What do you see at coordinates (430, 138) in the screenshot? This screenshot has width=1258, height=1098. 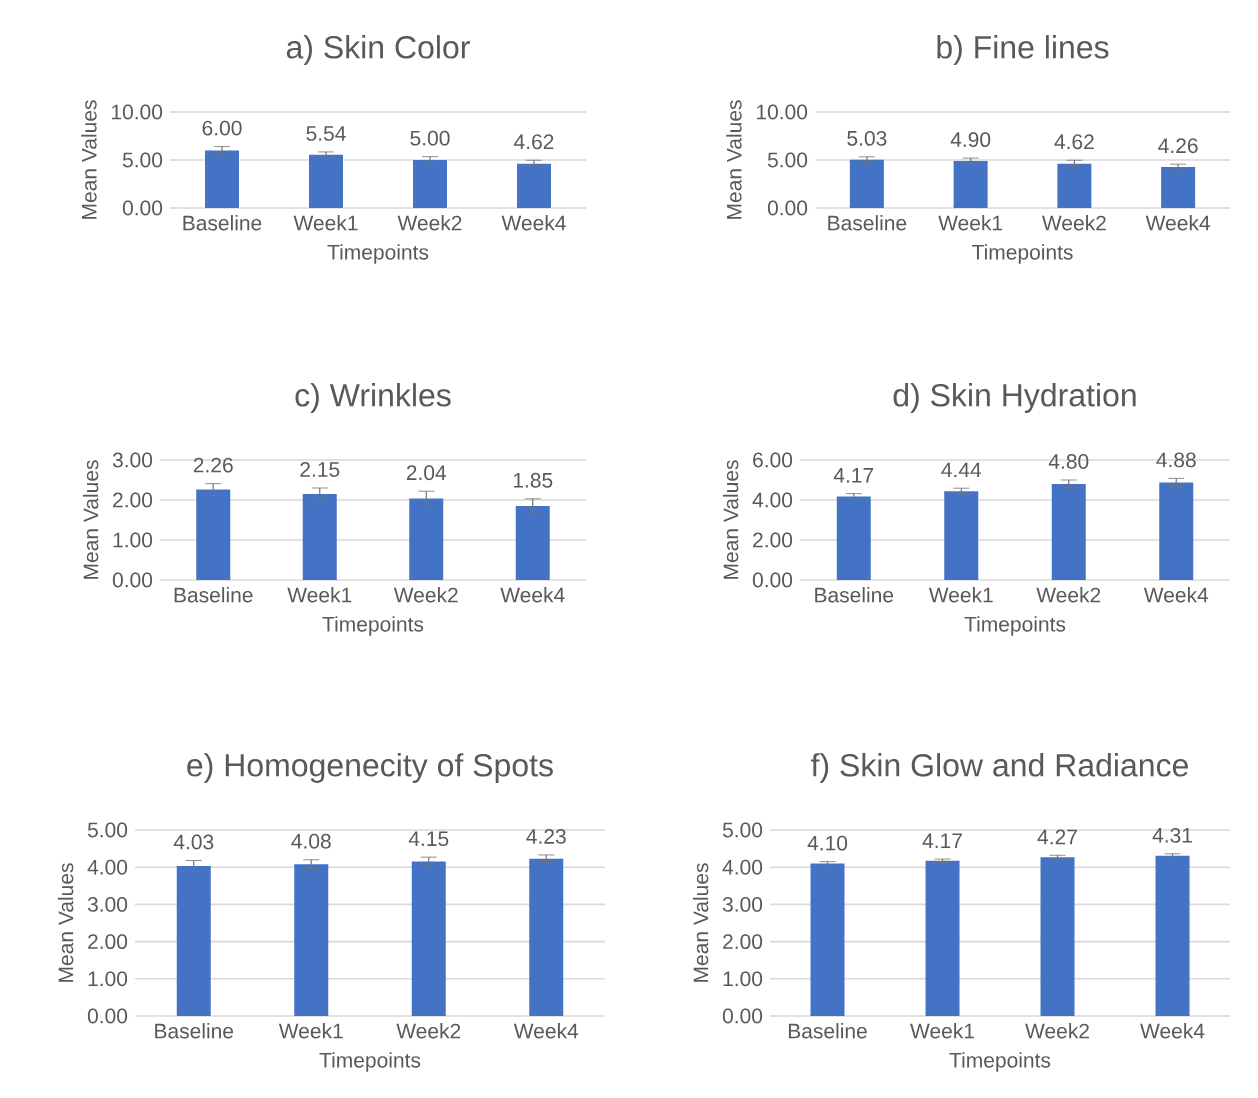 I see `data-label: 5.00` at bounding box center [430, 138].